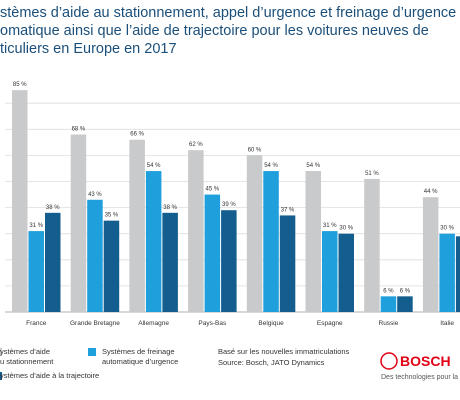 The image size is (460, 400). What do you see at coordinates (330, 323) in the screenshot?
I see `x-tick-label: Espagne` at bounding box center [330, 323].